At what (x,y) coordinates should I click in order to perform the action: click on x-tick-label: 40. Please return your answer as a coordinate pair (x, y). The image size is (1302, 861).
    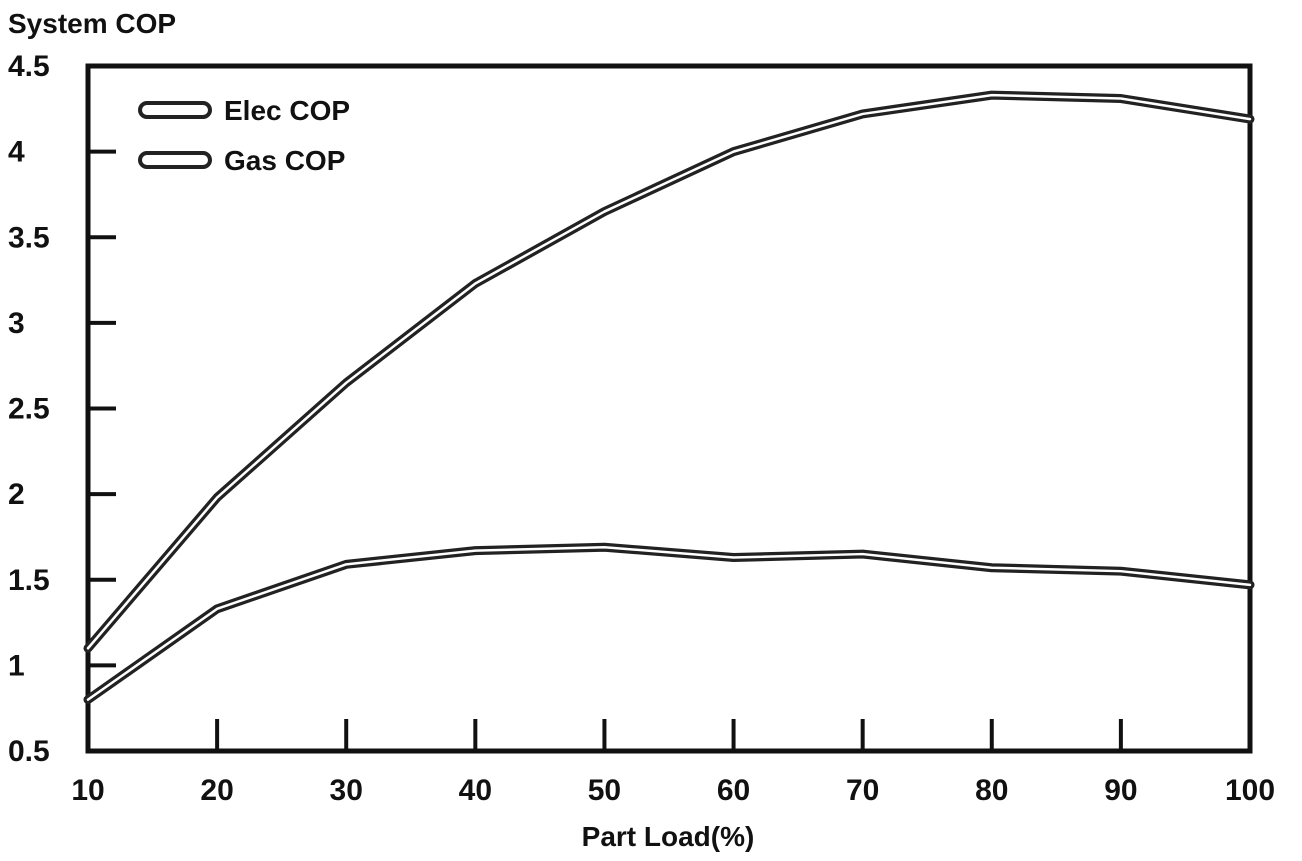
    Looking at the image, I should click on (475, 790).